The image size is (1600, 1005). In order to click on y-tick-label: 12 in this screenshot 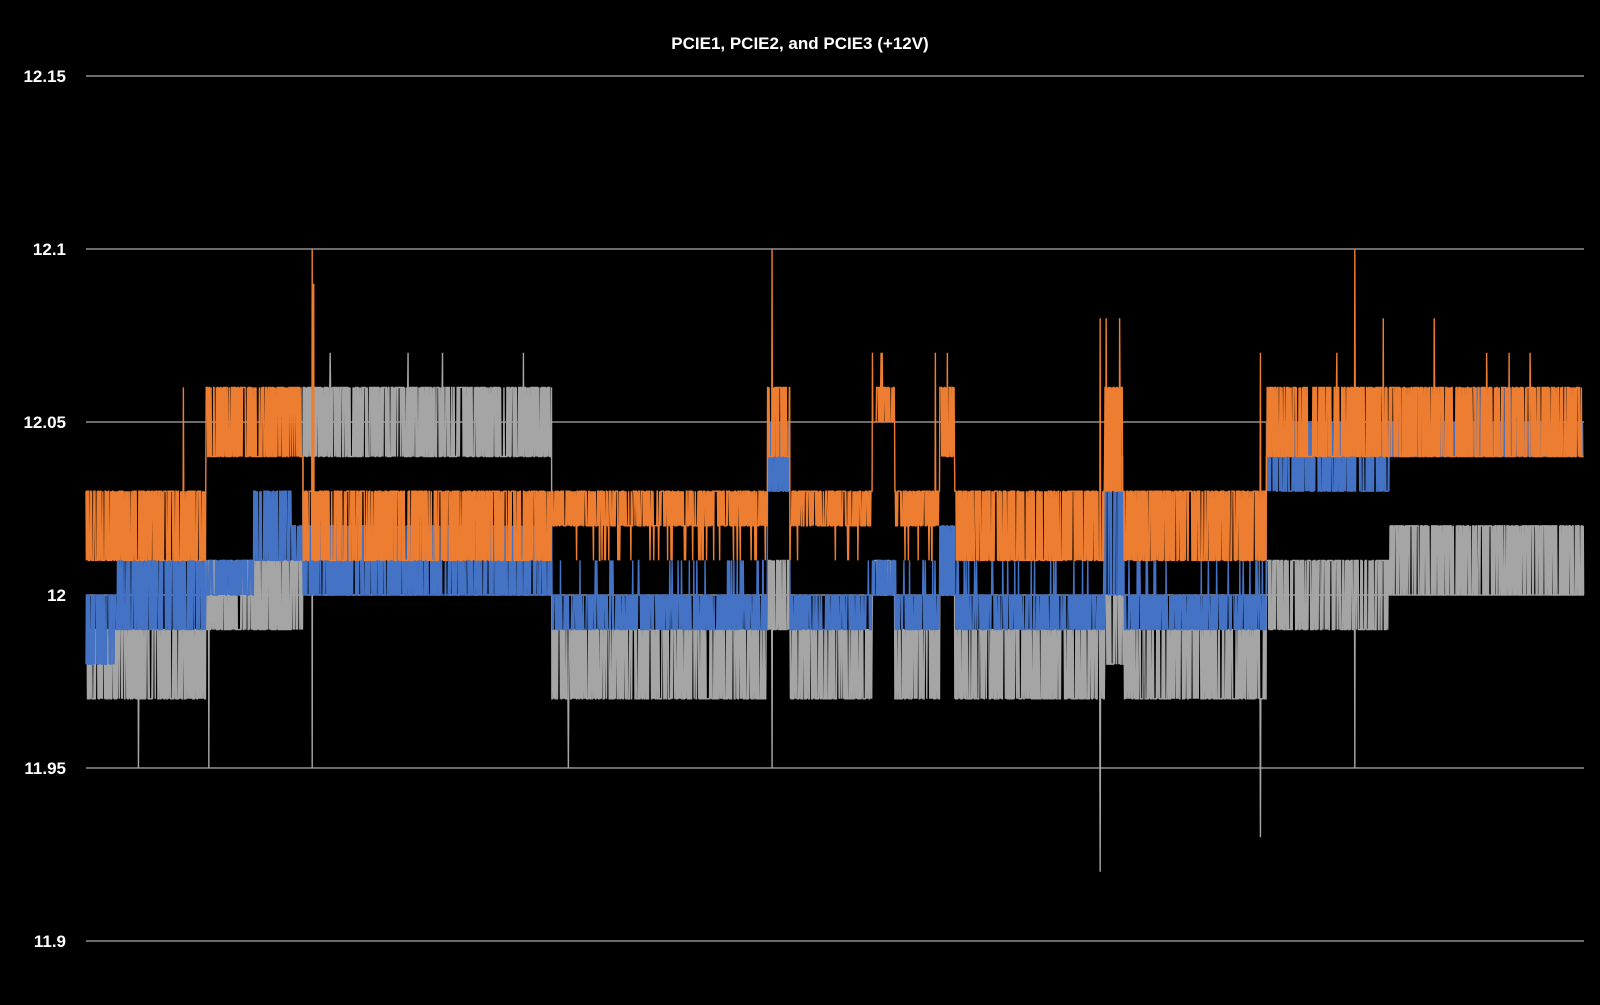, I will do `click(56, 595)`.